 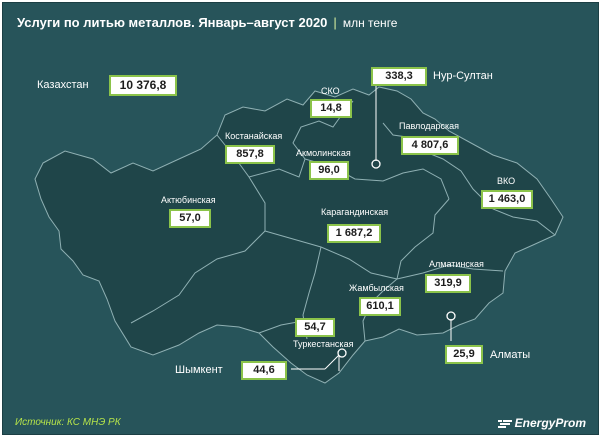 What do you see at coordinates (370, 23) in the screenshot?
I see `unit-label: млн тенге` at bounding box center [370, 23].